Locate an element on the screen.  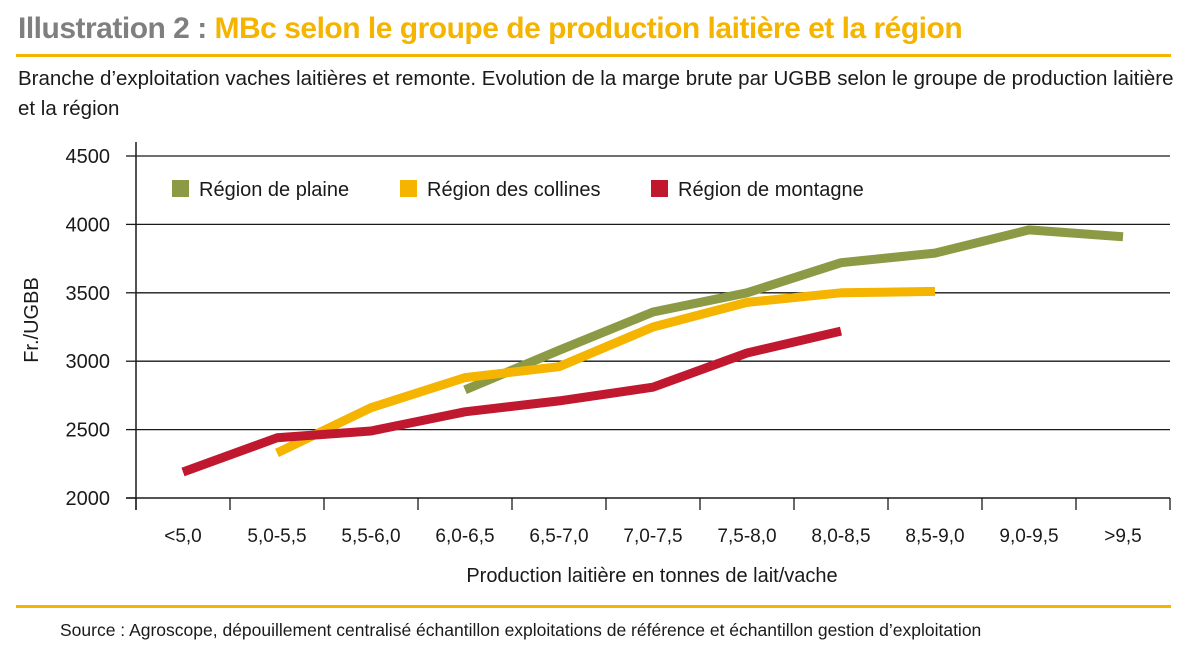
x-tick-label: 8,0-8,5 is located at coordinates (840, 536).